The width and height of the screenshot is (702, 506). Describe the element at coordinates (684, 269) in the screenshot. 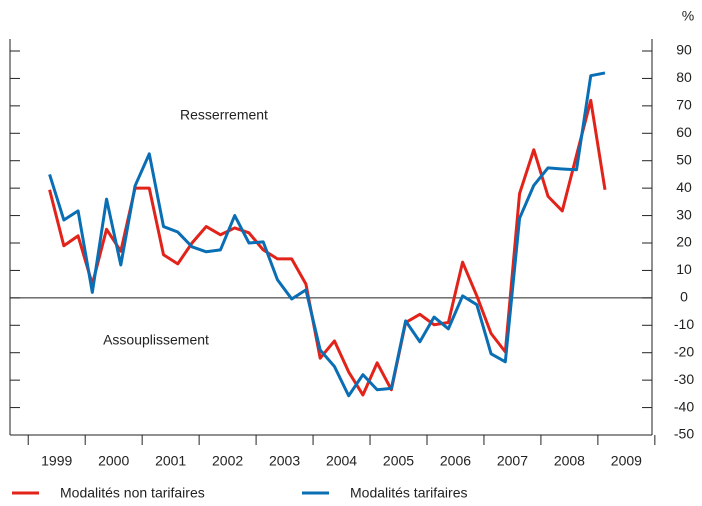

I see `y-tick-label: 10` at that location.